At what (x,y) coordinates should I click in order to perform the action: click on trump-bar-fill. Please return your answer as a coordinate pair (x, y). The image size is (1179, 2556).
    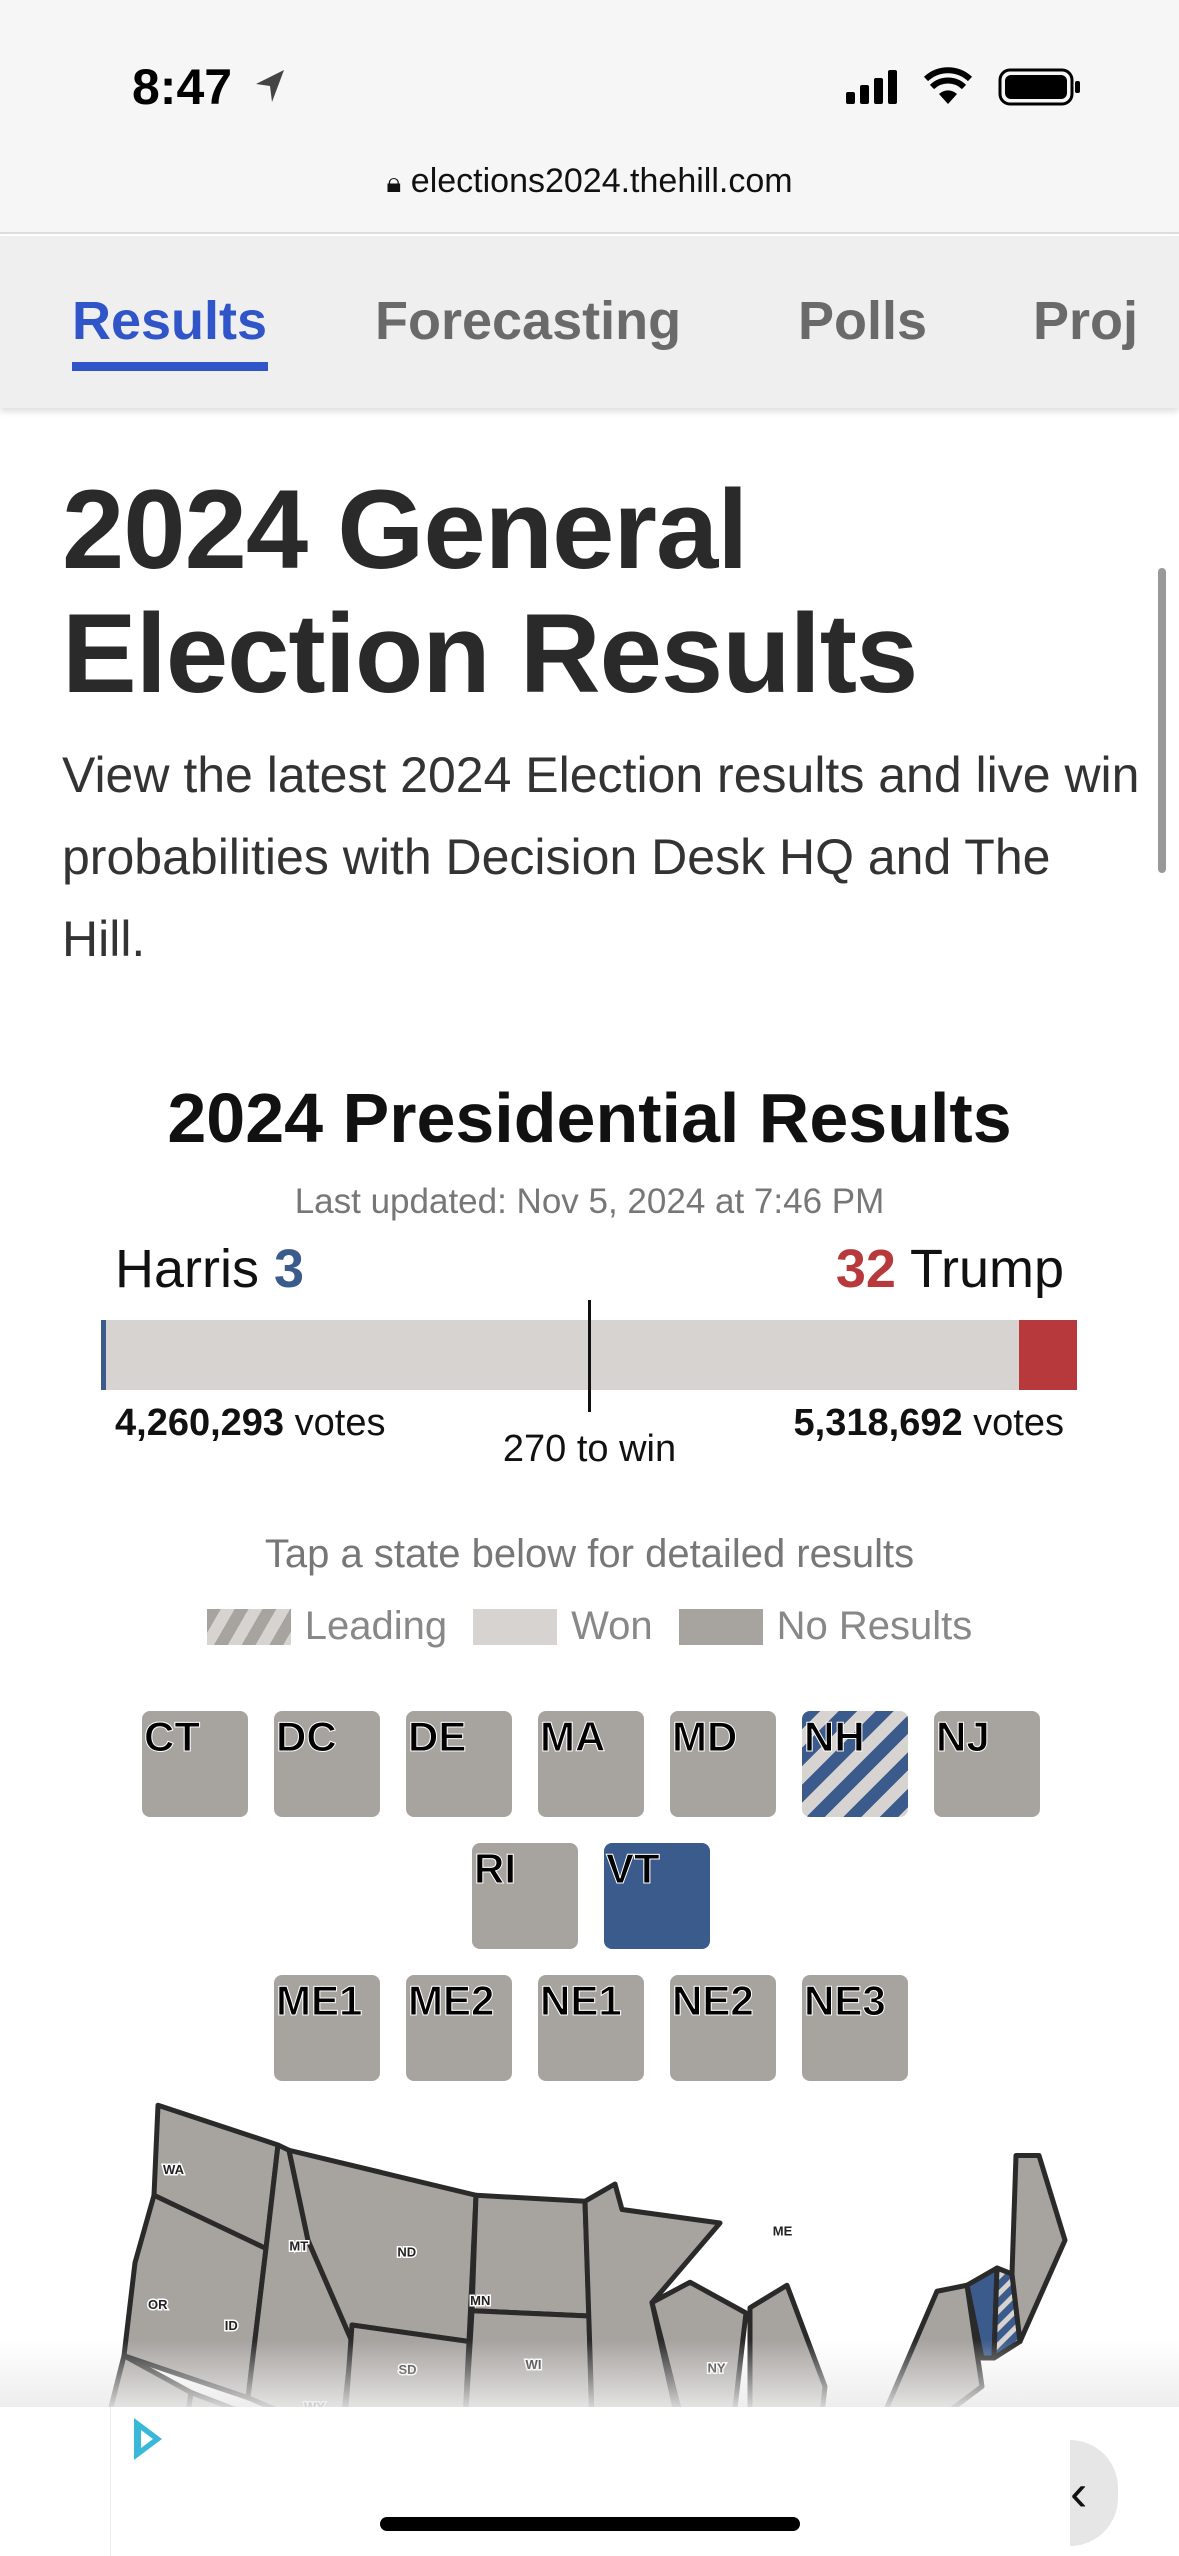
    Looking at the image, I should click on (1047, 1355).